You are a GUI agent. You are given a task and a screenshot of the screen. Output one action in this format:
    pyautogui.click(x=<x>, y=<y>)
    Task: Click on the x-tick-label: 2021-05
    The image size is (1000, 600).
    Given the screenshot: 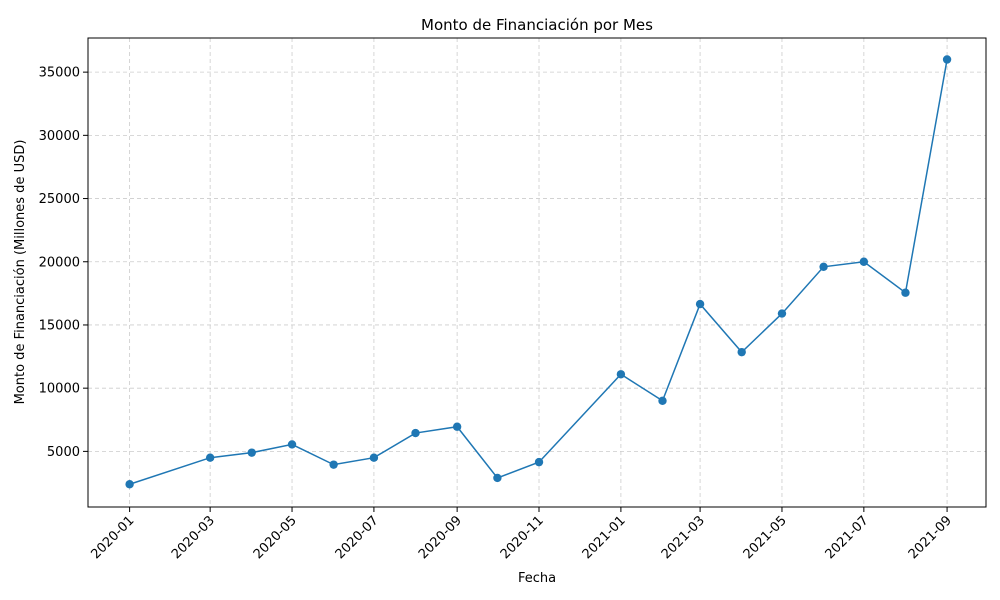 What is the action you would take?
    pyautogui.click(x=765, y=537)
    